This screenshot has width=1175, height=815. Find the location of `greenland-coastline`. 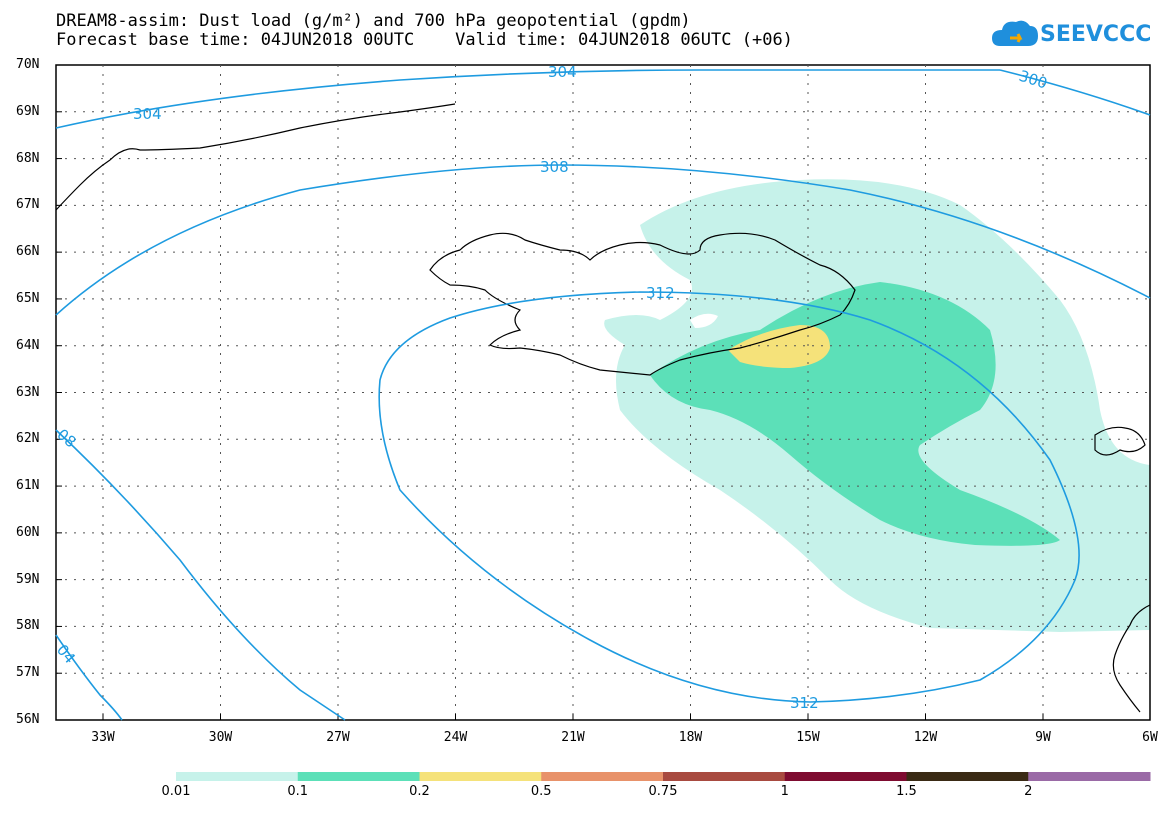

greenland-coastline is located at coordinates (255, 157).